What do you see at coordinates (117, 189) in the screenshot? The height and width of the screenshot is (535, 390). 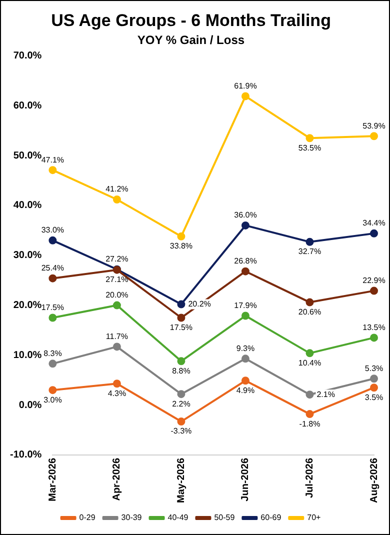 I see `data-label: 41.2%` at bounding box center [117, 189].